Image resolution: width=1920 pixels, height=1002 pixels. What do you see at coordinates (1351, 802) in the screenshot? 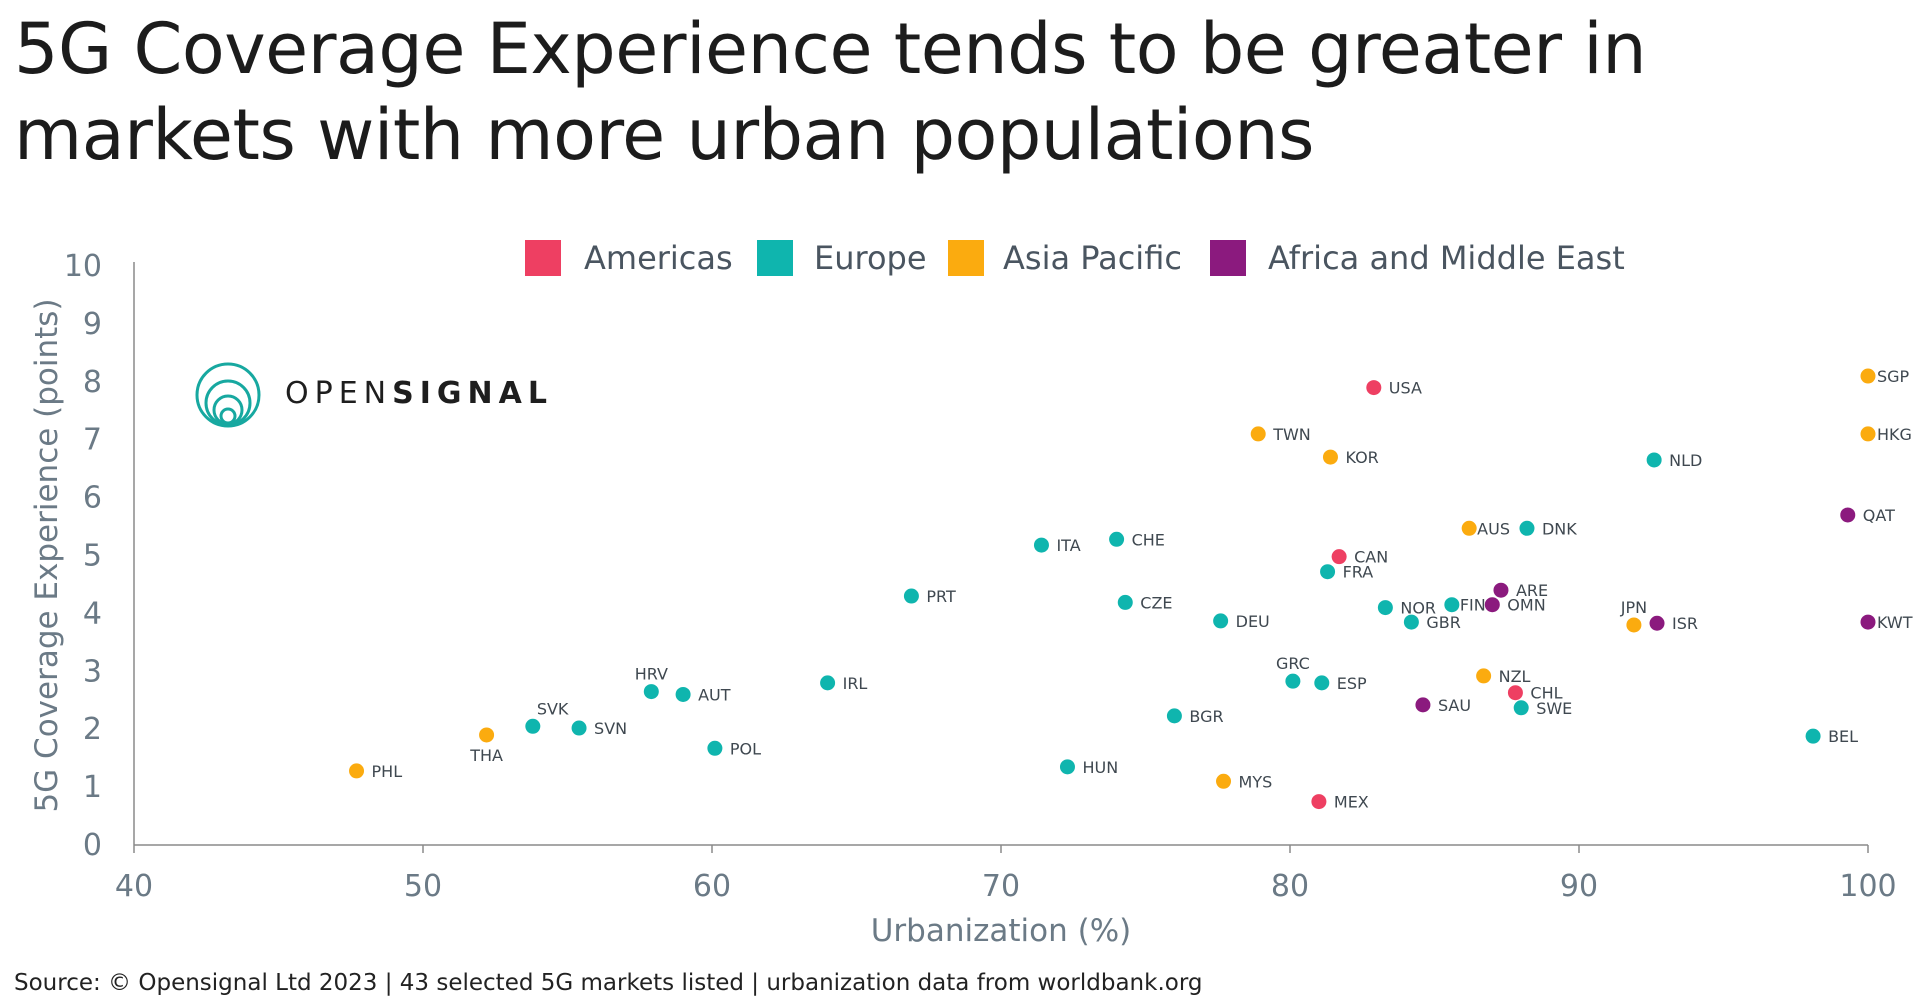
I see `point-label: MEX` at bounding box center [1351, 802].